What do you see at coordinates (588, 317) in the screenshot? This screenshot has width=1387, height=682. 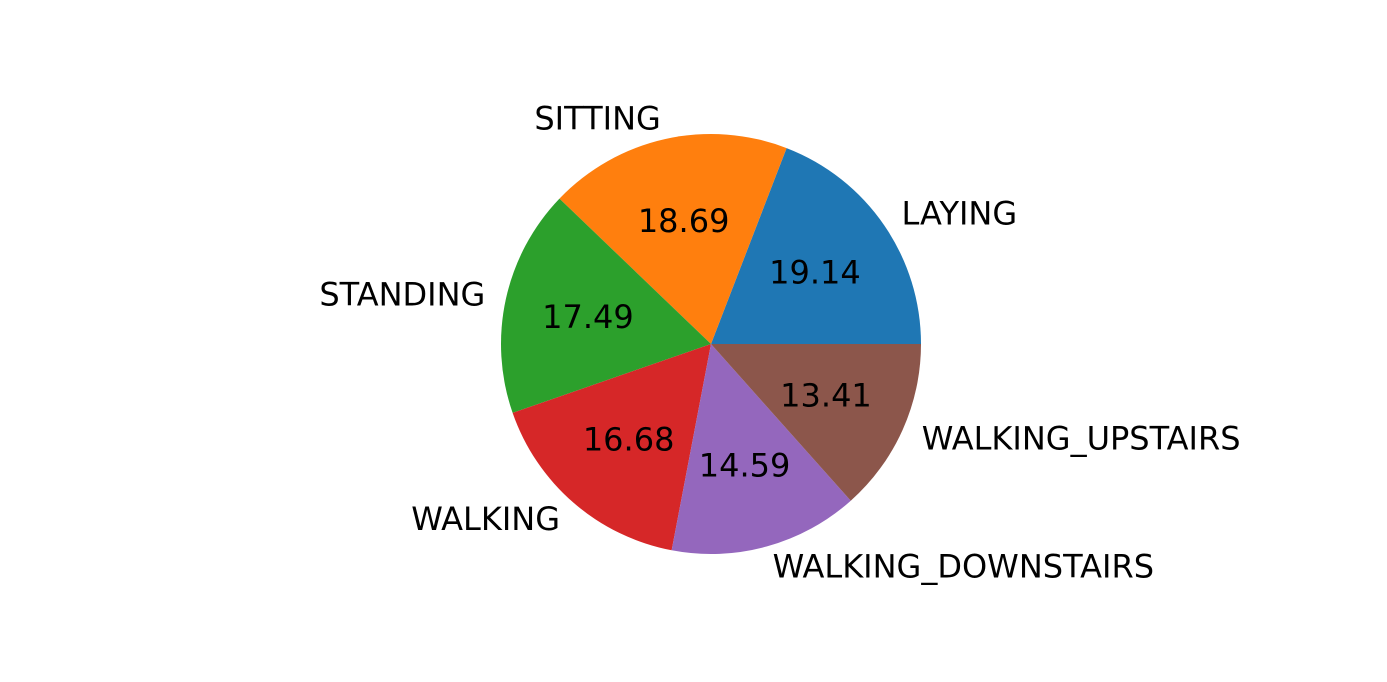 I see `pct-label-standing: 17.49` at bounding box center [588, 317].